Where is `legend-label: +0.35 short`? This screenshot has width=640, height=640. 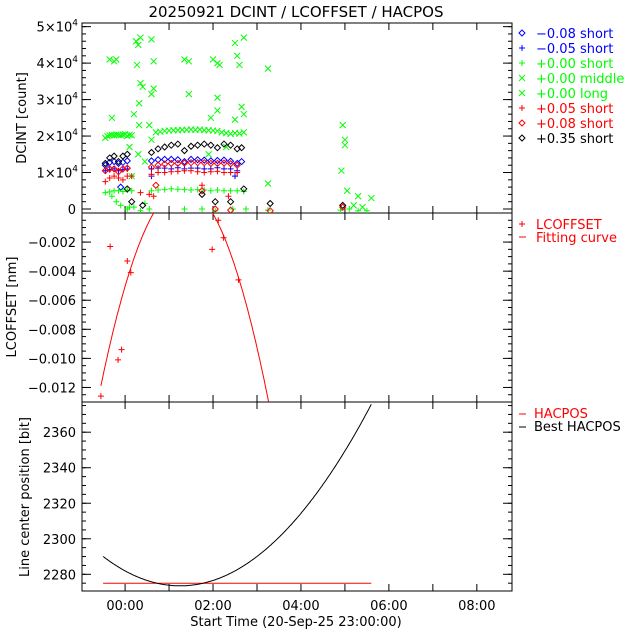
legend-label: +0.35 short is located at coordinates (574, 139).